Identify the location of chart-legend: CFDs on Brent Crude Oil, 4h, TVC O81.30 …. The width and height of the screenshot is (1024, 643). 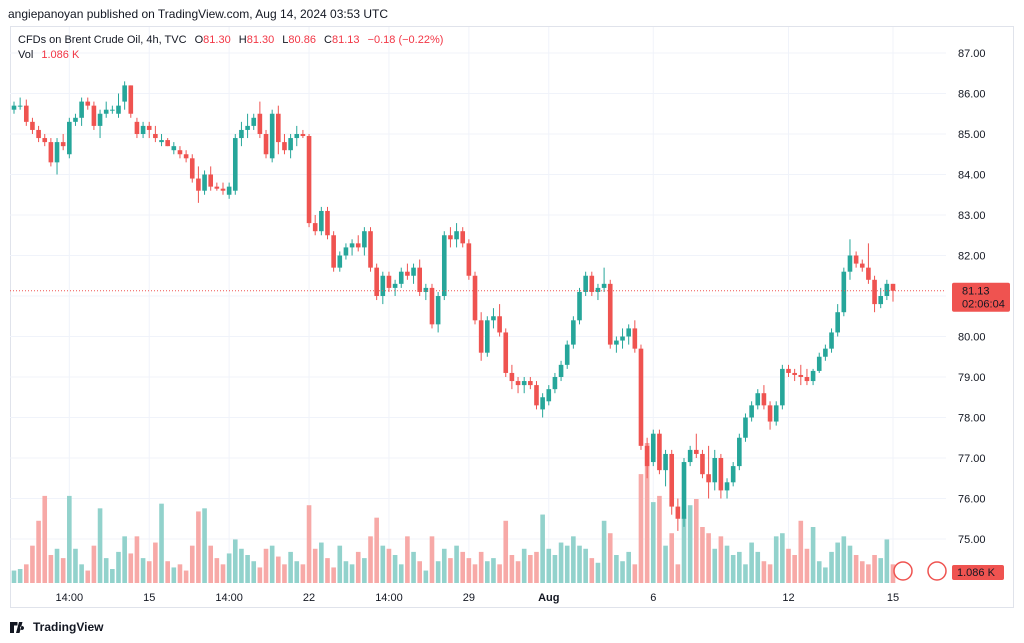
(230, 48).